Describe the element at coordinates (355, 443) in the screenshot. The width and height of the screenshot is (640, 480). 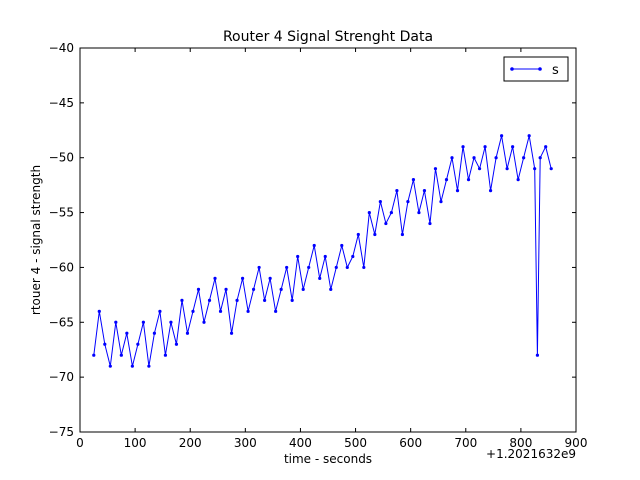
I see `x-tick-label: 500` at that location.